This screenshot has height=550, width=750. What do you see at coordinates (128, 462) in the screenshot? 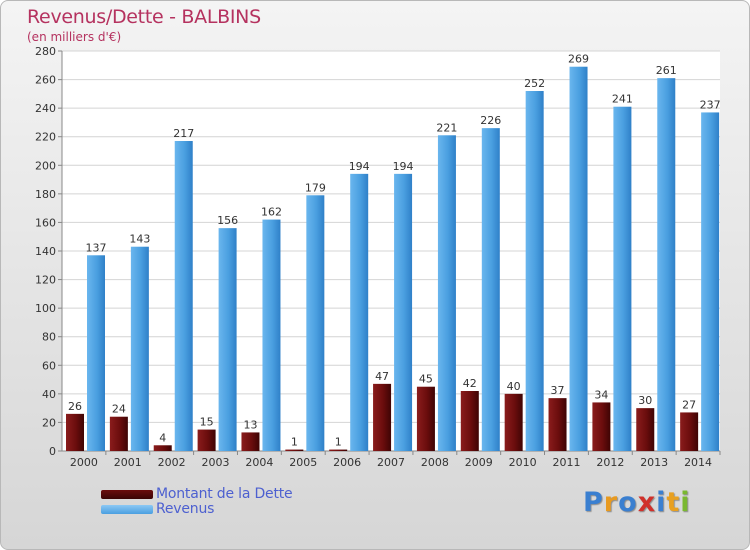
I see `x-tick-label: 2001` at bounding box center [128, 462].